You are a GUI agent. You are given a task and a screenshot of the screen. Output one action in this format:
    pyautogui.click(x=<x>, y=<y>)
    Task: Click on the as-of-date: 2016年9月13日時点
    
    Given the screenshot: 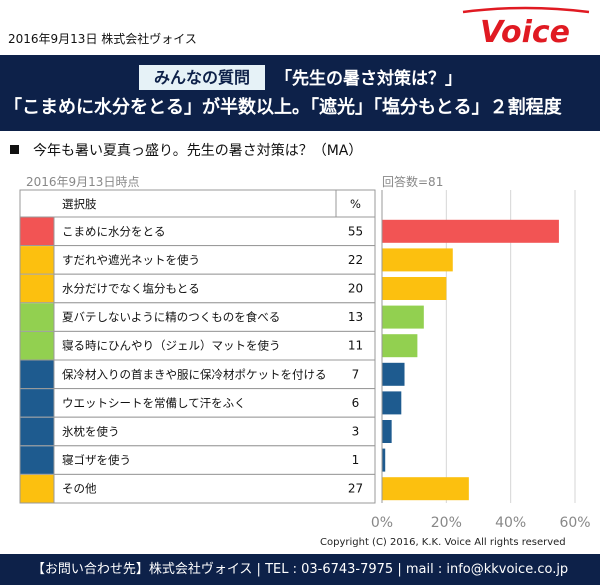 What is the action you would take?
    pyautogui.click(x=83, y=182)
    